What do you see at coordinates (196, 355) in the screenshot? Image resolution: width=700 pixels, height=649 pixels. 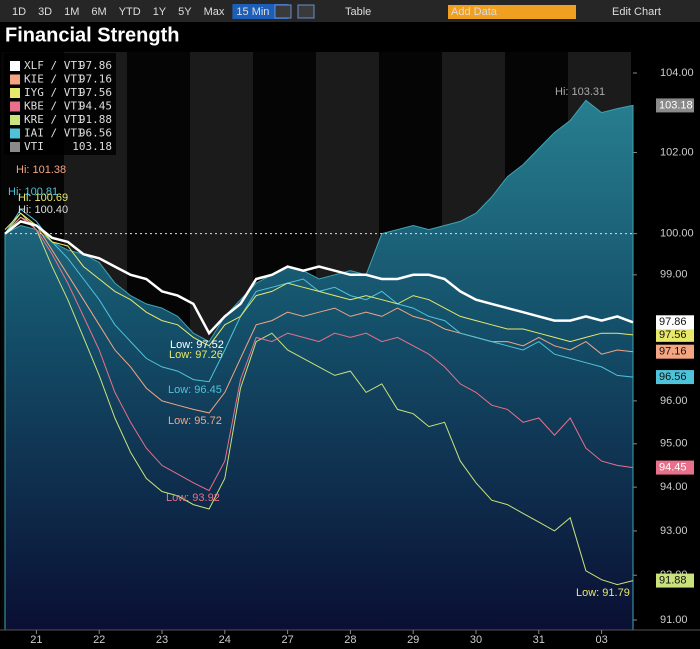 I see `annotation: Low: 97.26` at bounding box center [196, 355].